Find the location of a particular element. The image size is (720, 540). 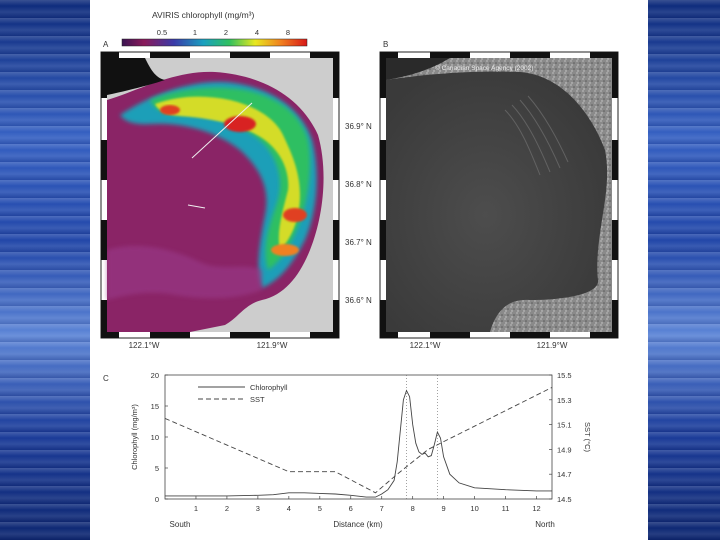

image-credit: © Canadian Space Agency (2002) is located at coordinates (484, 68).